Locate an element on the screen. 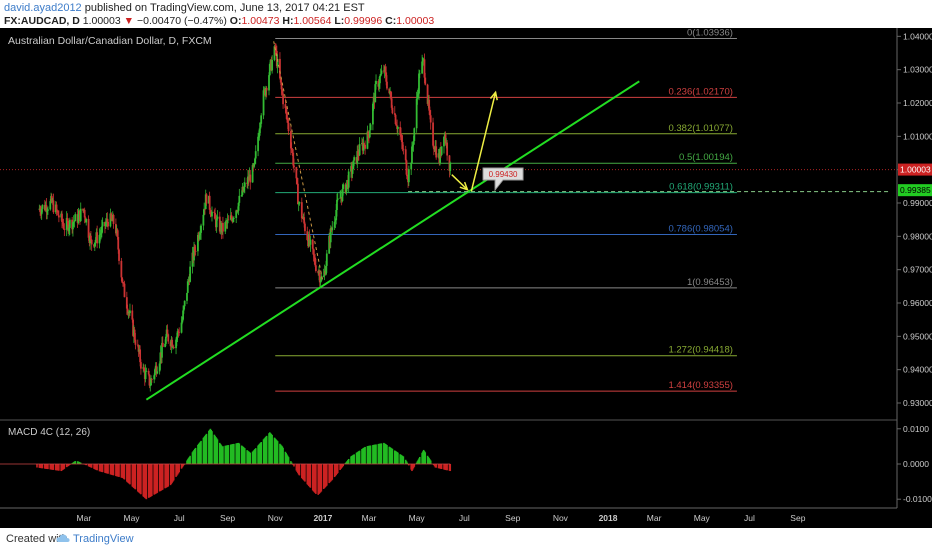  created-with-text: Created with is located at coordinates (37, 539).